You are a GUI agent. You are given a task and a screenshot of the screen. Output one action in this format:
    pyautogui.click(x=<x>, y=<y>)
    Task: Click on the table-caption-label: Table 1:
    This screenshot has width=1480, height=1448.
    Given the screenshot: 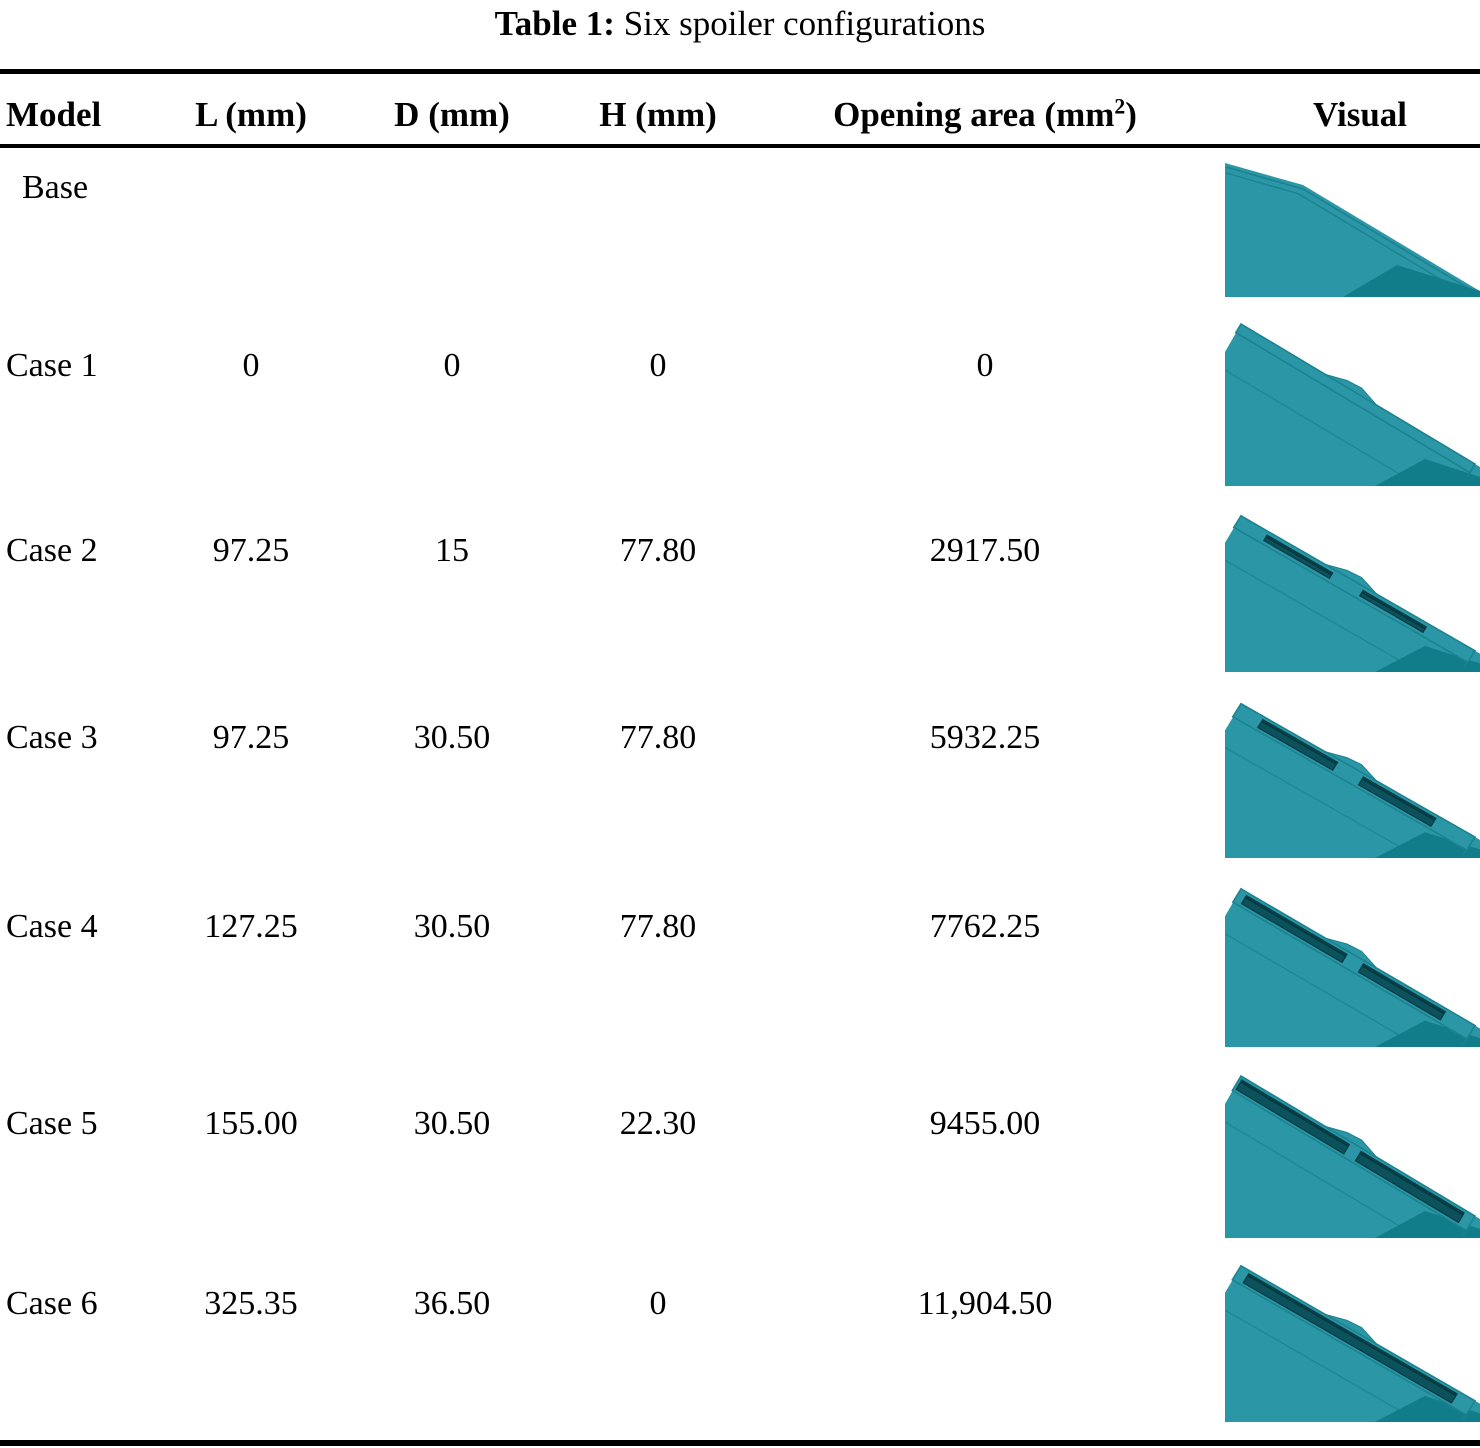 What is the action you would take?
    pyautogui.click(x=554, y=23)
    